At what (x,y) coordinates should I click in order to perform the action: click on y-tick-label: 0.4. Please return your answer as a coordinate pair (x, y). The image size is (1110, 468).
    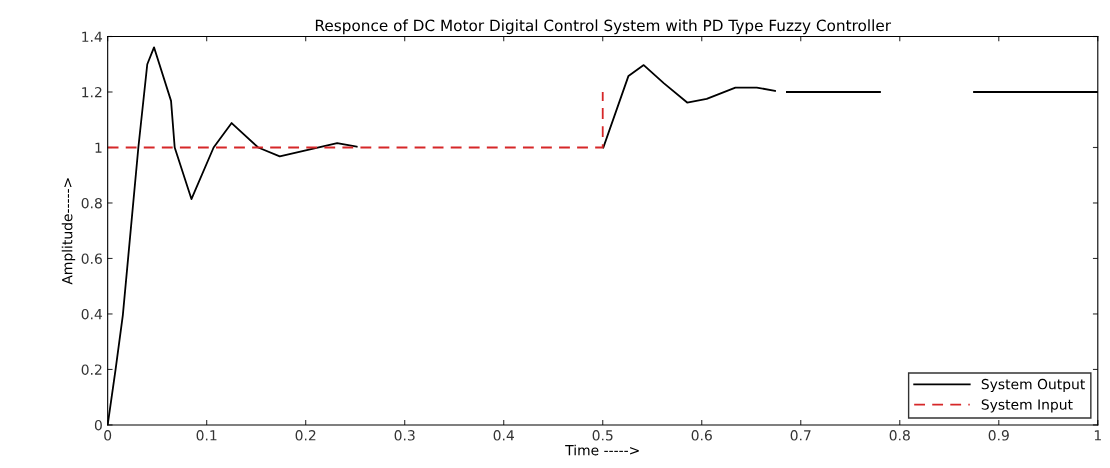
    Looking at the image, I should click on (92, 314).